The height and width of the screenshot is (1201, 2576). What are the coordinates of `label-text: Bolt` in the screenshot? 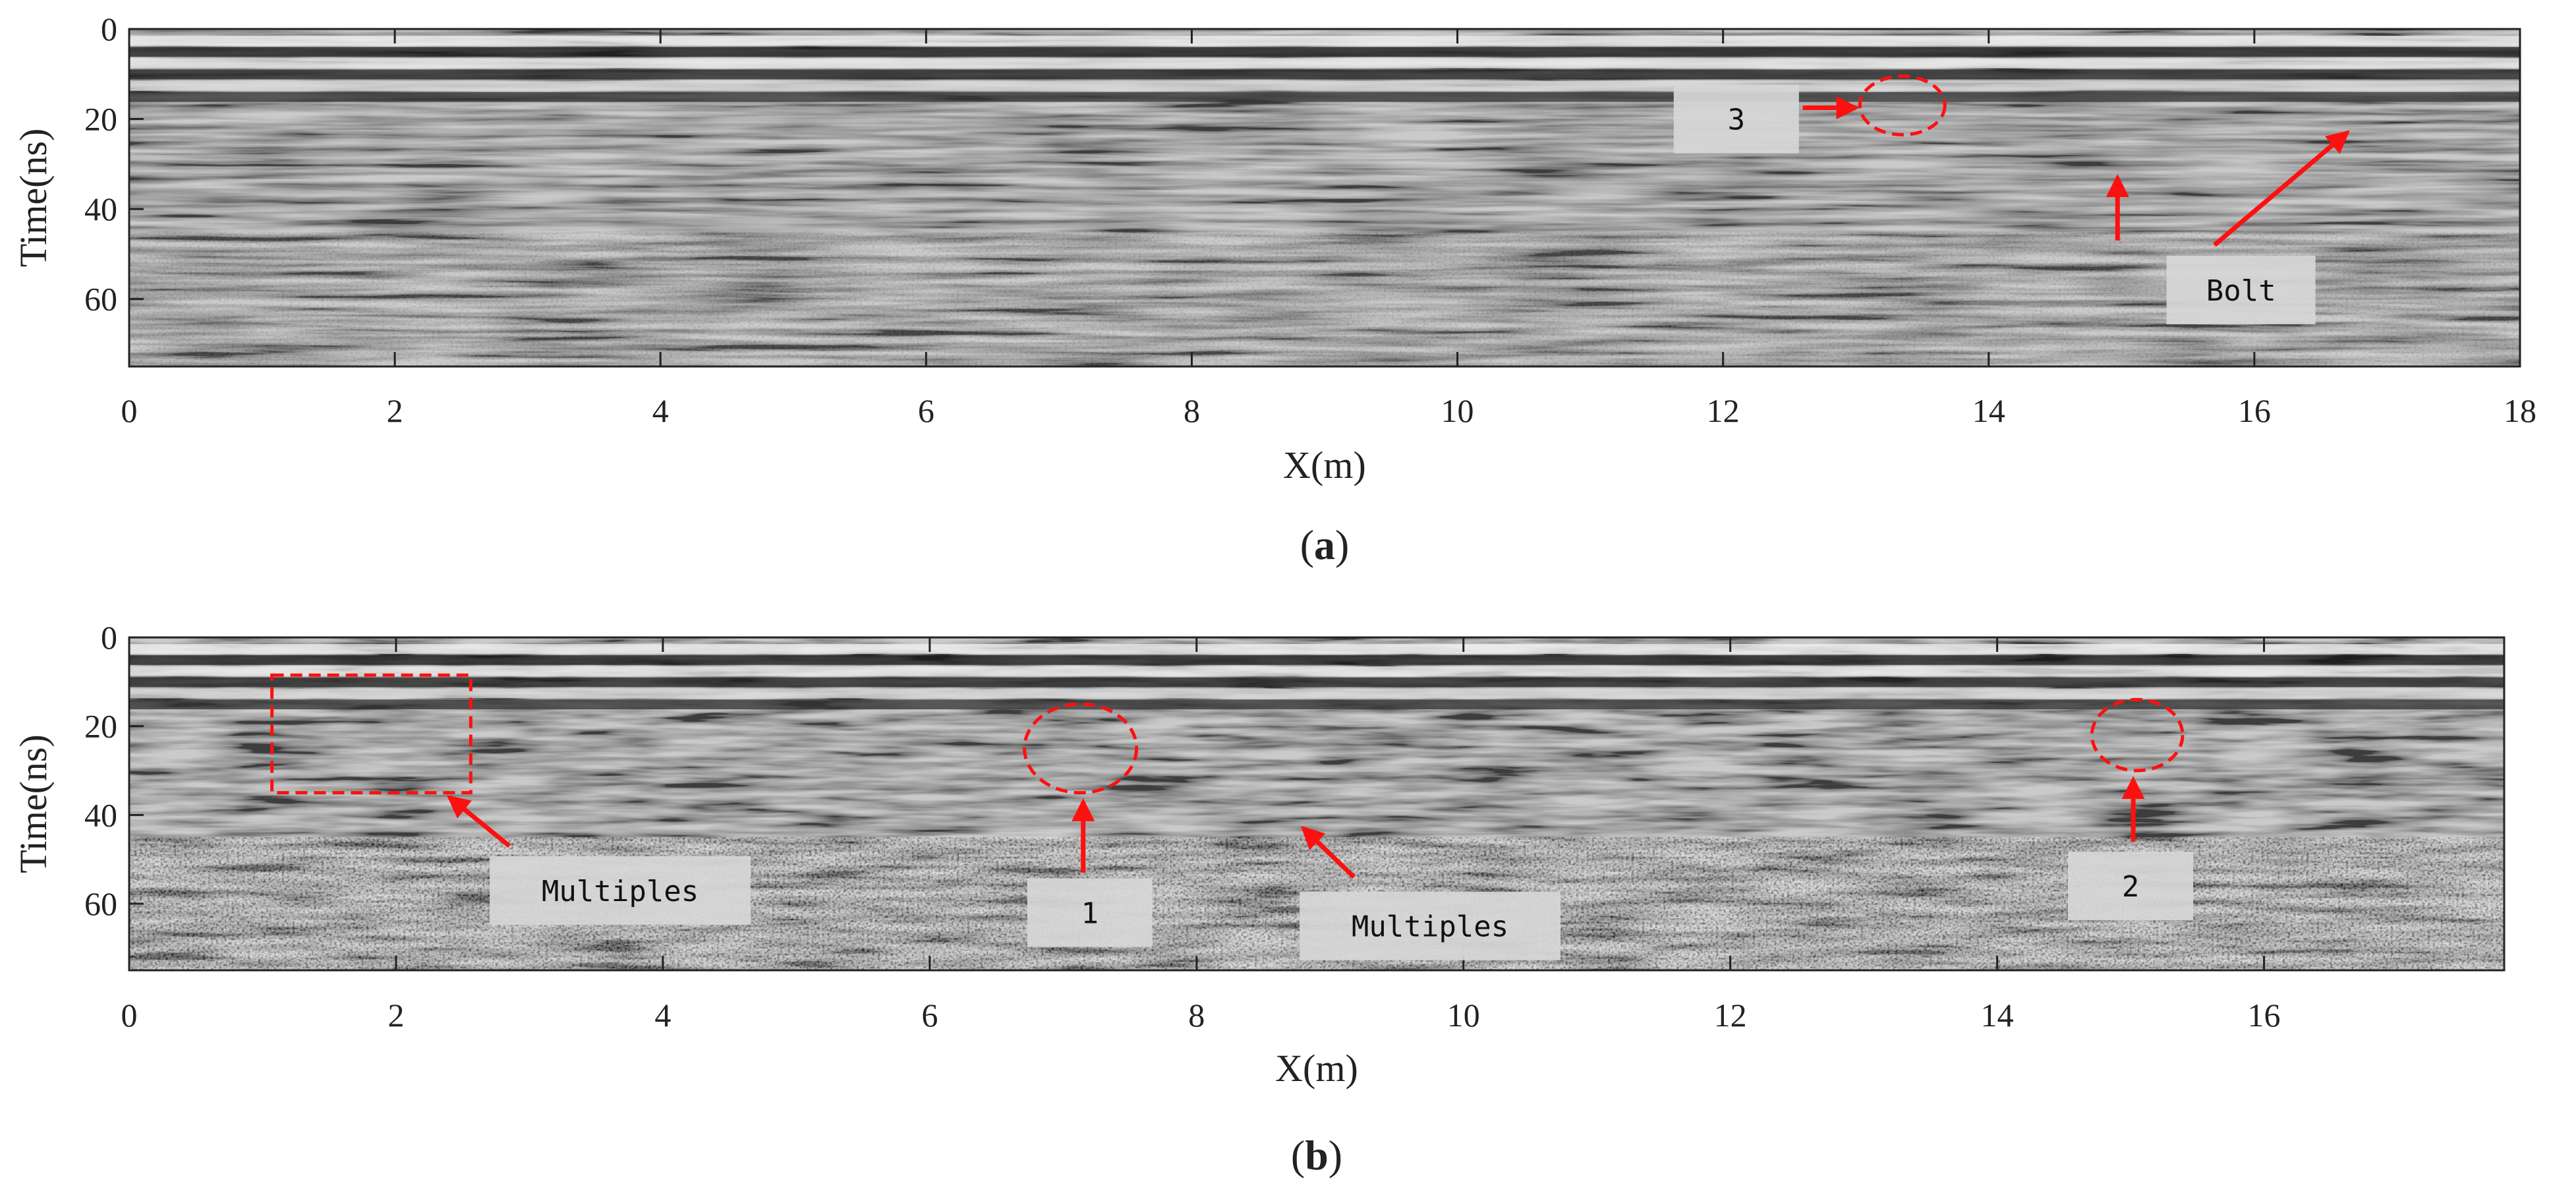 It's located at (2241, 291).